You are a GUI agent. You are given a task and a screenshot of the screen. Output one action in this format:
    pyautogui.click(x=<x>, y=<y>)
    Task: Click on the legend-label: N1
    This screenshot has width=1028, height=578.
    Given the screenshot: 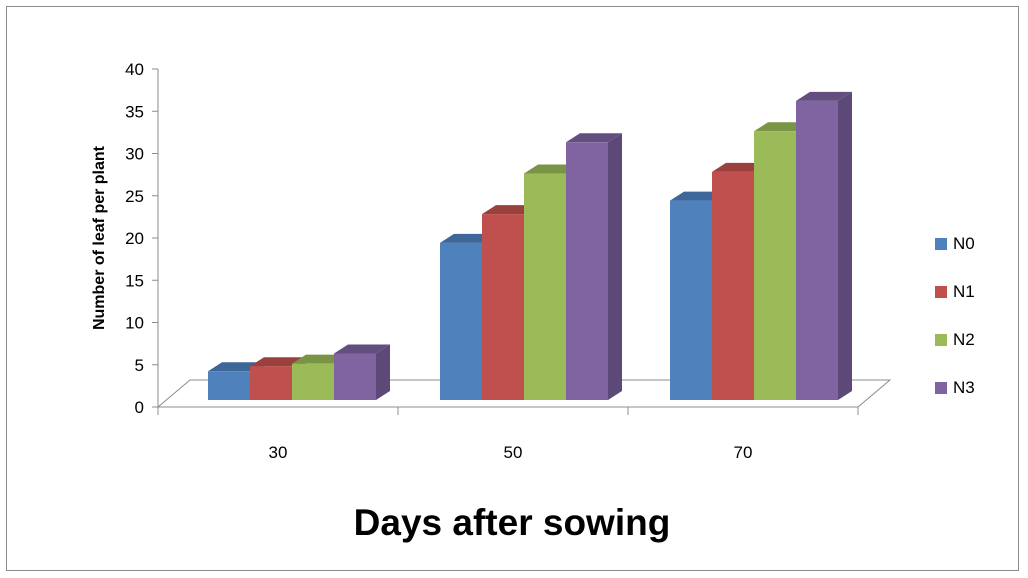 What is the action you would take?
    pyautogui.click(x=964, y=291)
    